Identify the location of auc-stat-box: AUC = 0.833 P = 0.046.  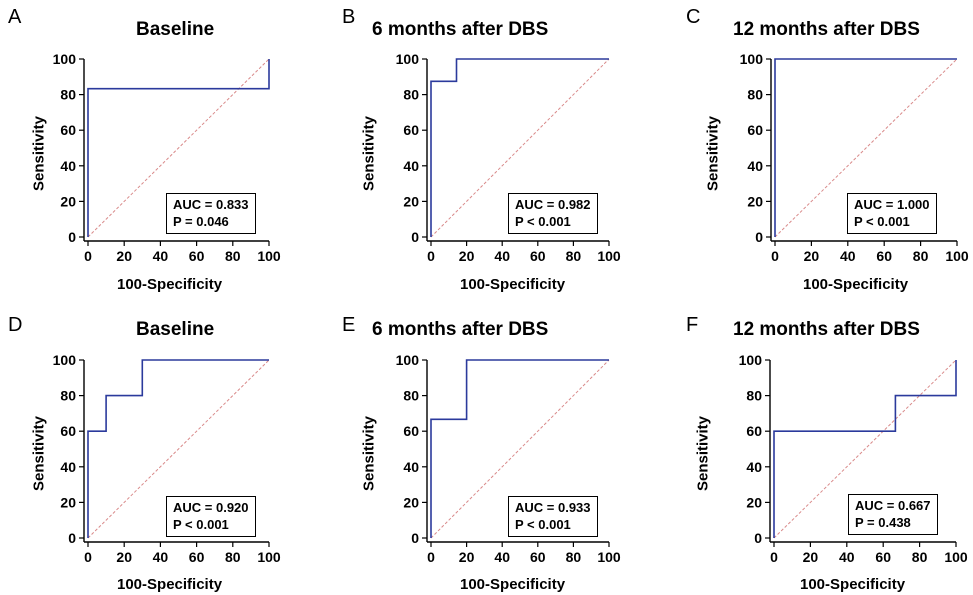
(211, 213).